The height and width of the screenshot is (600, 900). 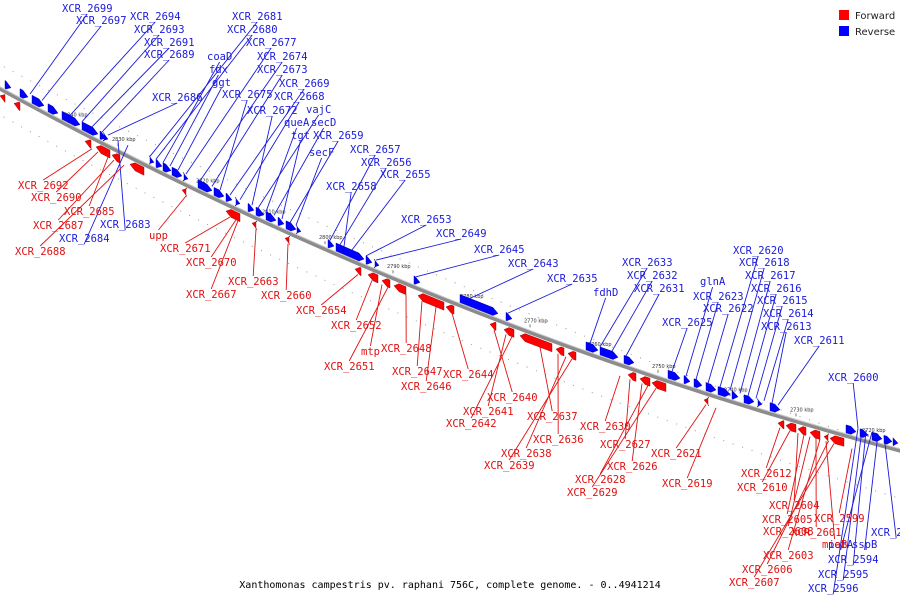 What do you see at coordinates (158, 236) in the screenshot?
I see `forward-gene-label: upp` at bounding box center [158, 236].